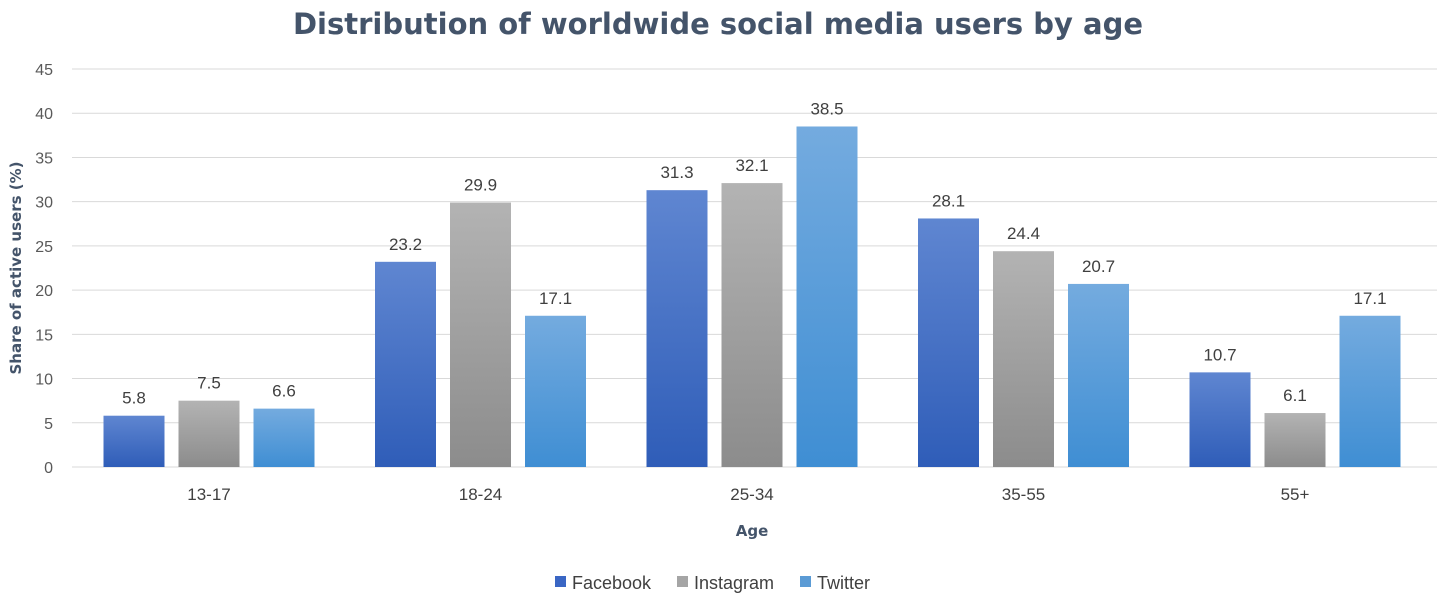 The height and width of the screenshot is (601, 1437). I want to click on bar-facebook-55+, so click(1220, 419).